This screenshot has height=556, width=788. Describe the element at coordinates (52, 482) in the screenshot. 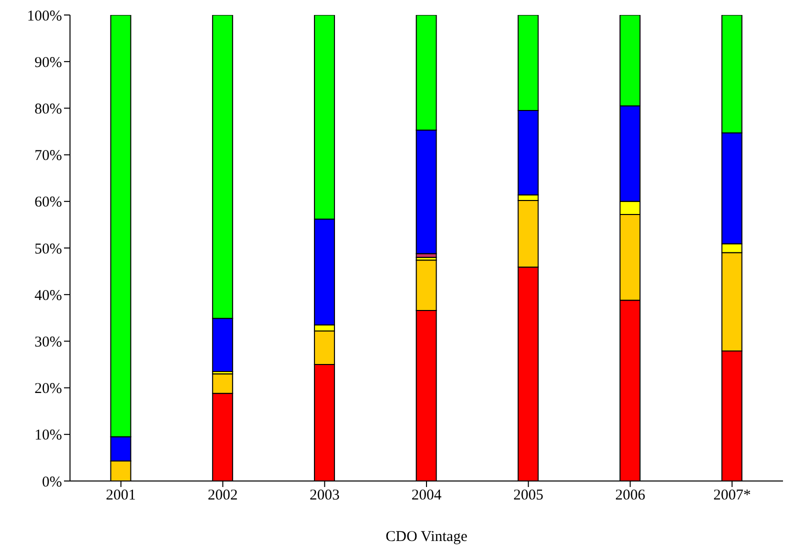

I see `y-tick-label: 0%` at that location.